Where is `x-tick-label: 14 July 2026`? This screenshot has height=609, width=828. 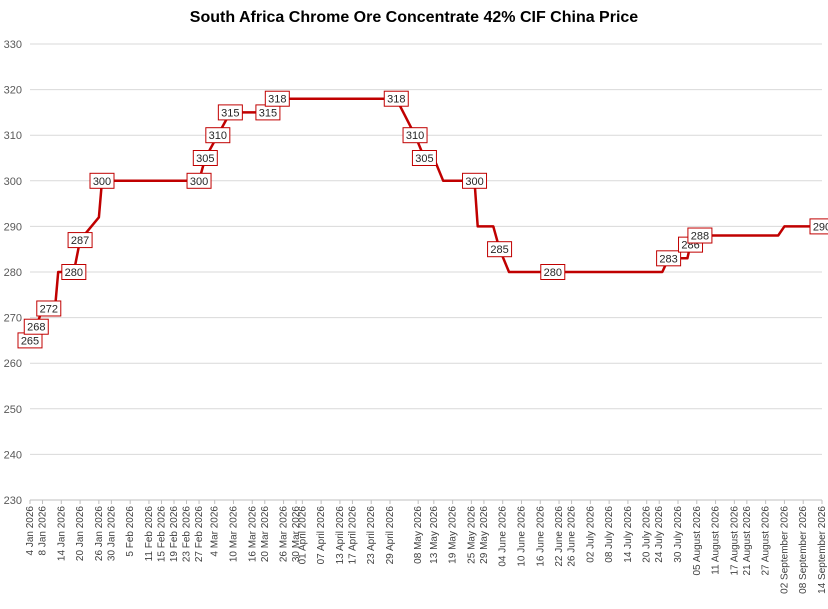
x-tick-label: 14 July 2026 is located at coordinates (628, 534).